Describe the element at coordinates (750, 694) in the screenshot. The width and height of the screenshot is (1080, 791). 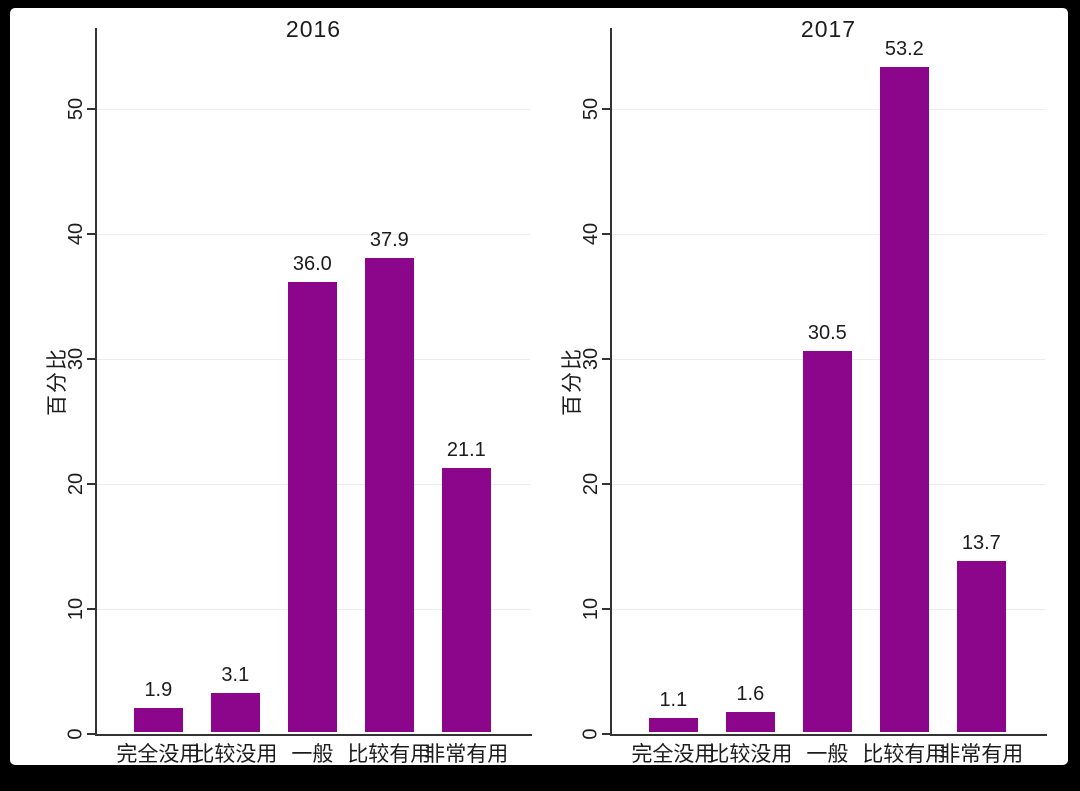
I see `bar-value-label: 1.6` at that location.